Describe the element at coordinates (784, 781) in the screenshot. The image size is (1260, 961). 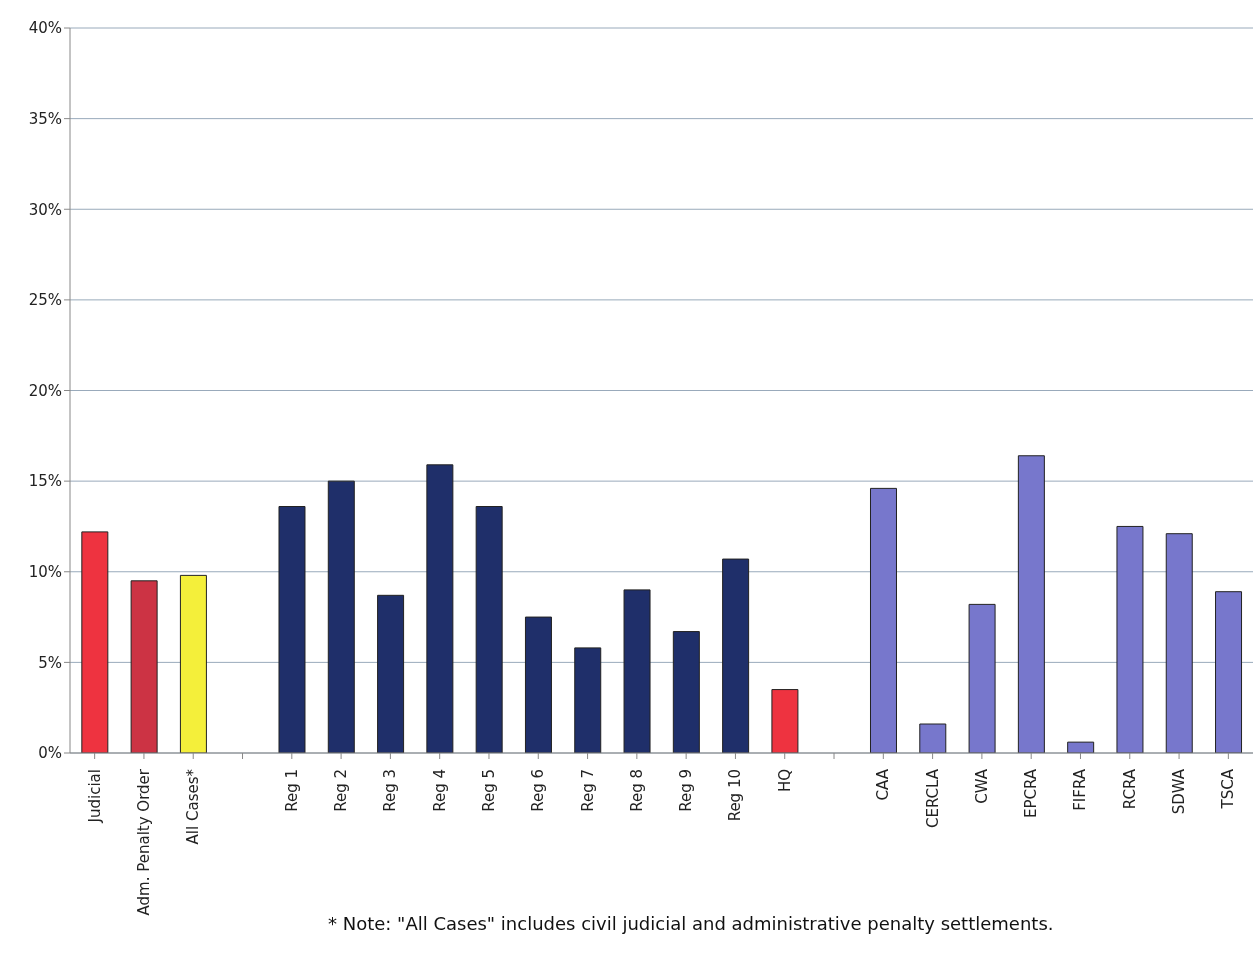
I see `x-tick-label: HQ` at that location.